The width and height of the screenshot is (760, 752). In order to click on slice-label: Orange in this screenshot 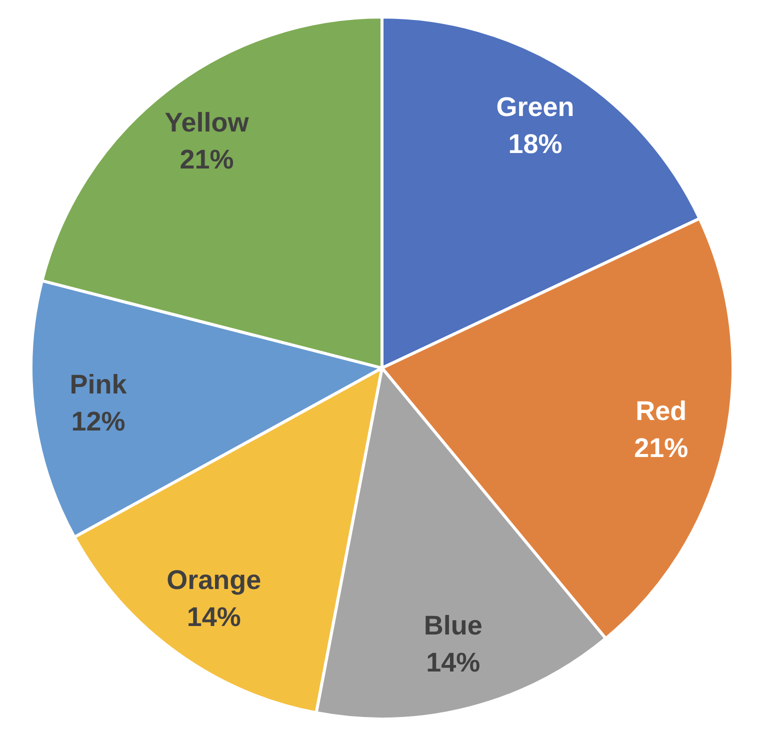, I will do `click(214, 579)`.